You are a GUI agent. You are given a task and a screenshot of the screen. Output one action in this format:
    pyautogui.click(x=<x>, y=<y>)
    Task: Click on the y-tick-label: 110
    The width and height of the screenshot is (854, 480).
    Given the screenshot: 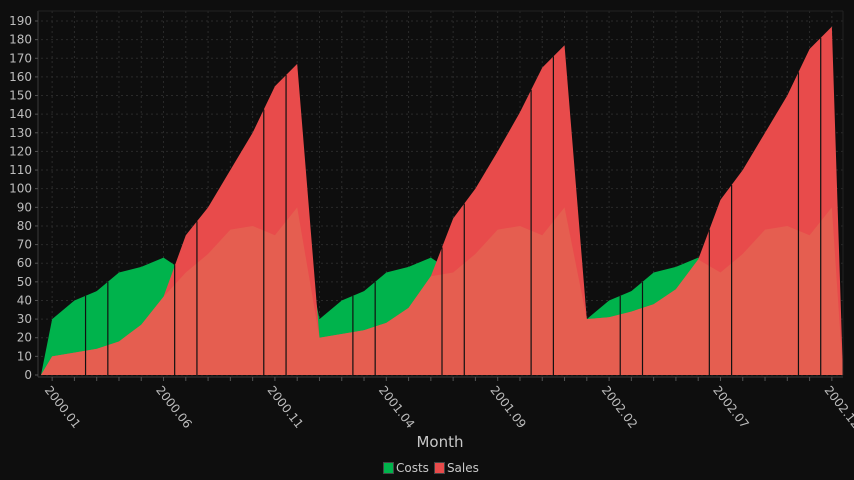 What is the action you would take?
    pyautogui.click(x=20, y=170)
    